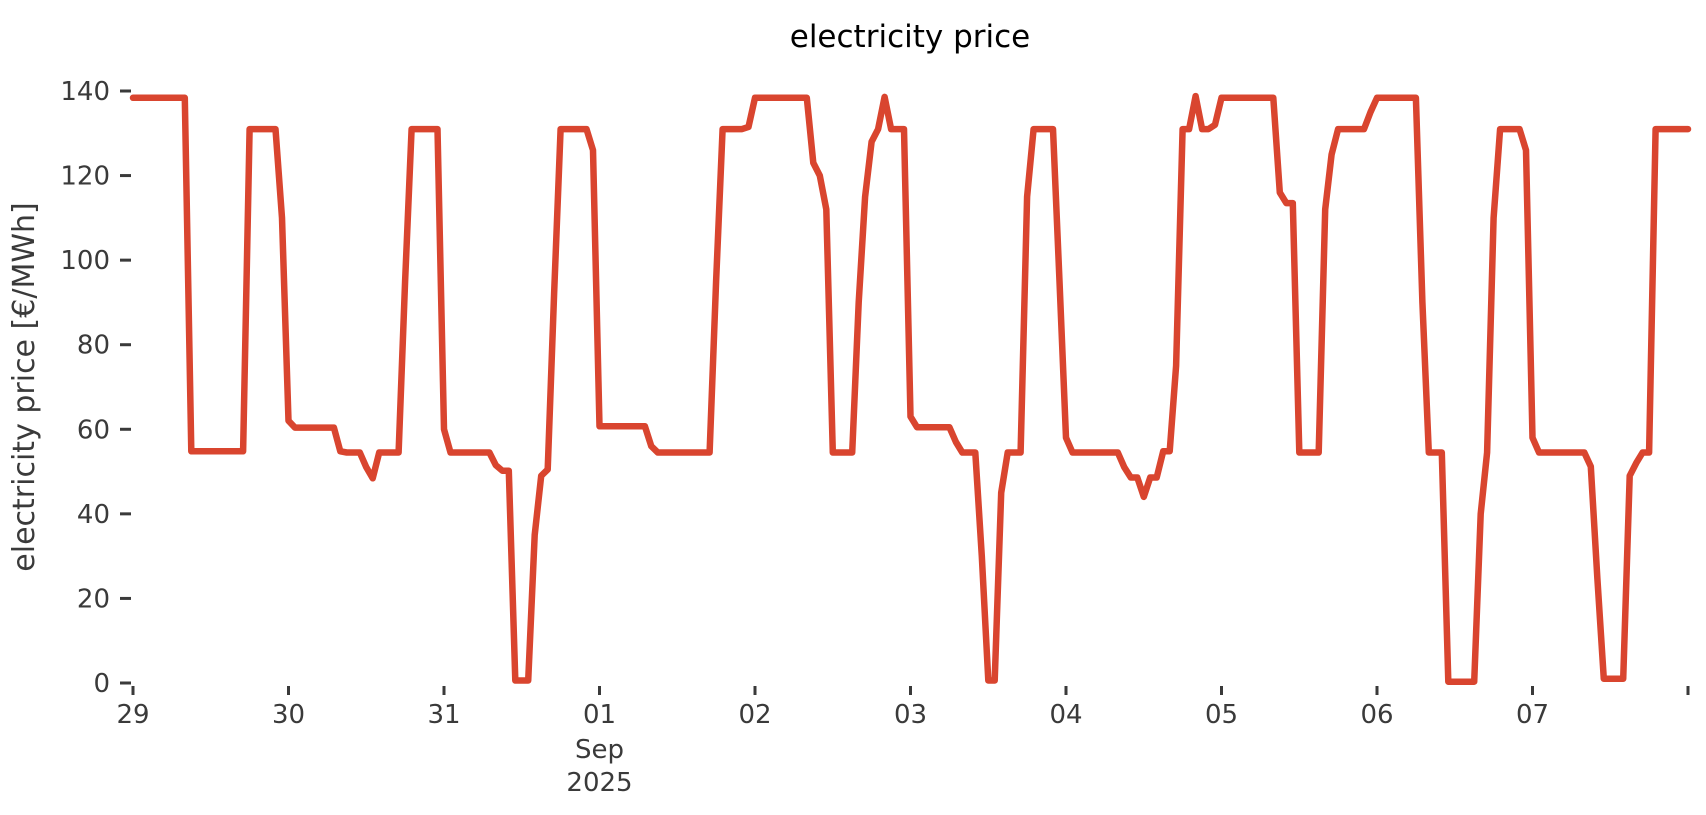 The width and height of the screenshot is (1706, 815). Describe the element at coordinates (754, 715) in the screenshot. I see `x-tick-label: 02` at that location.